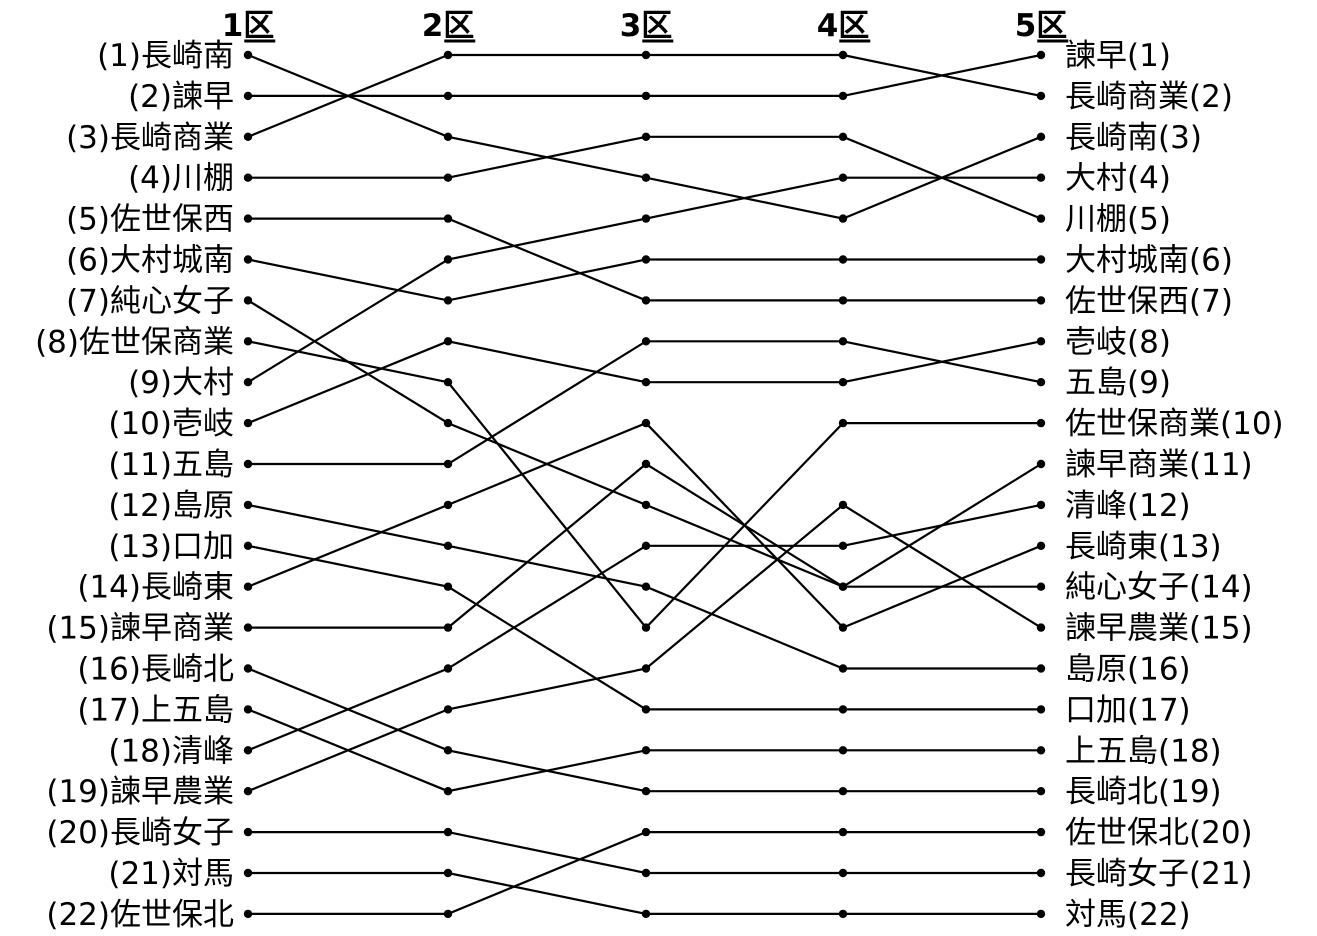 The image size is (1317, 936). Describe the element at coordinates (181, 383) in the screenshot. I see `start-rank-label: (9)大村` at that location.